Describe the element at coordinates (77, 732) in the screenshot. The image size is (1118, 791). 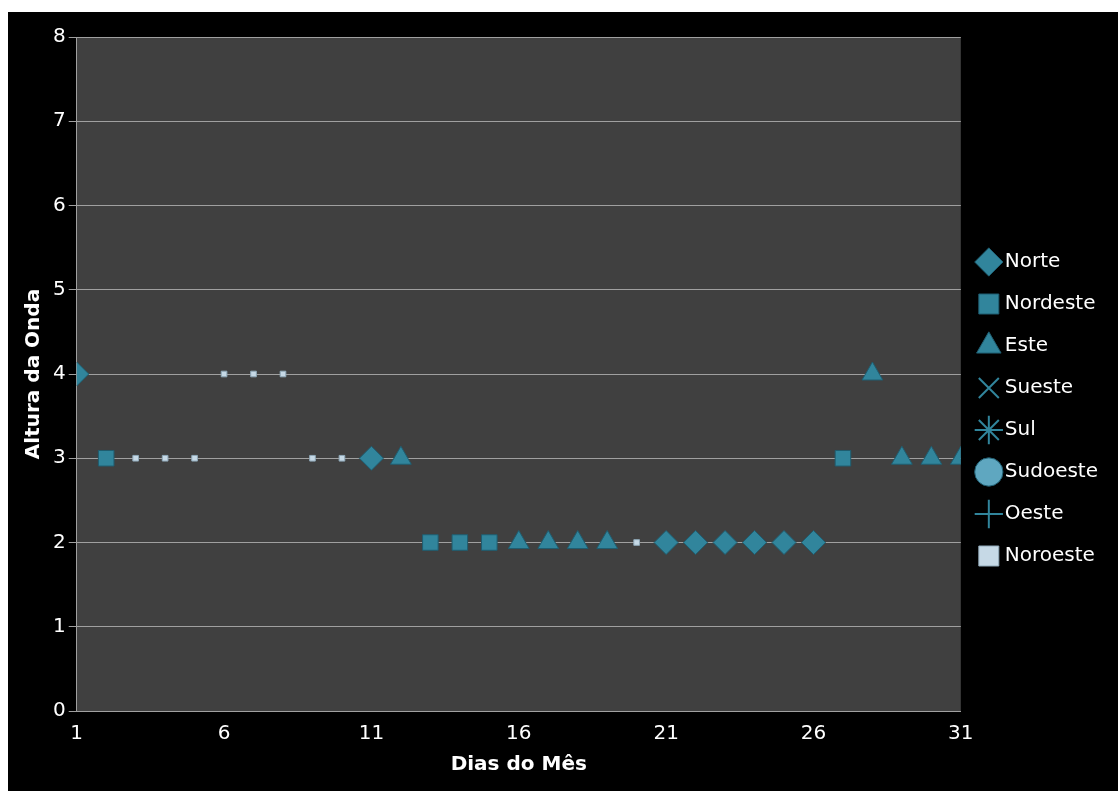
I see `x-tick-label: 1` at that location.